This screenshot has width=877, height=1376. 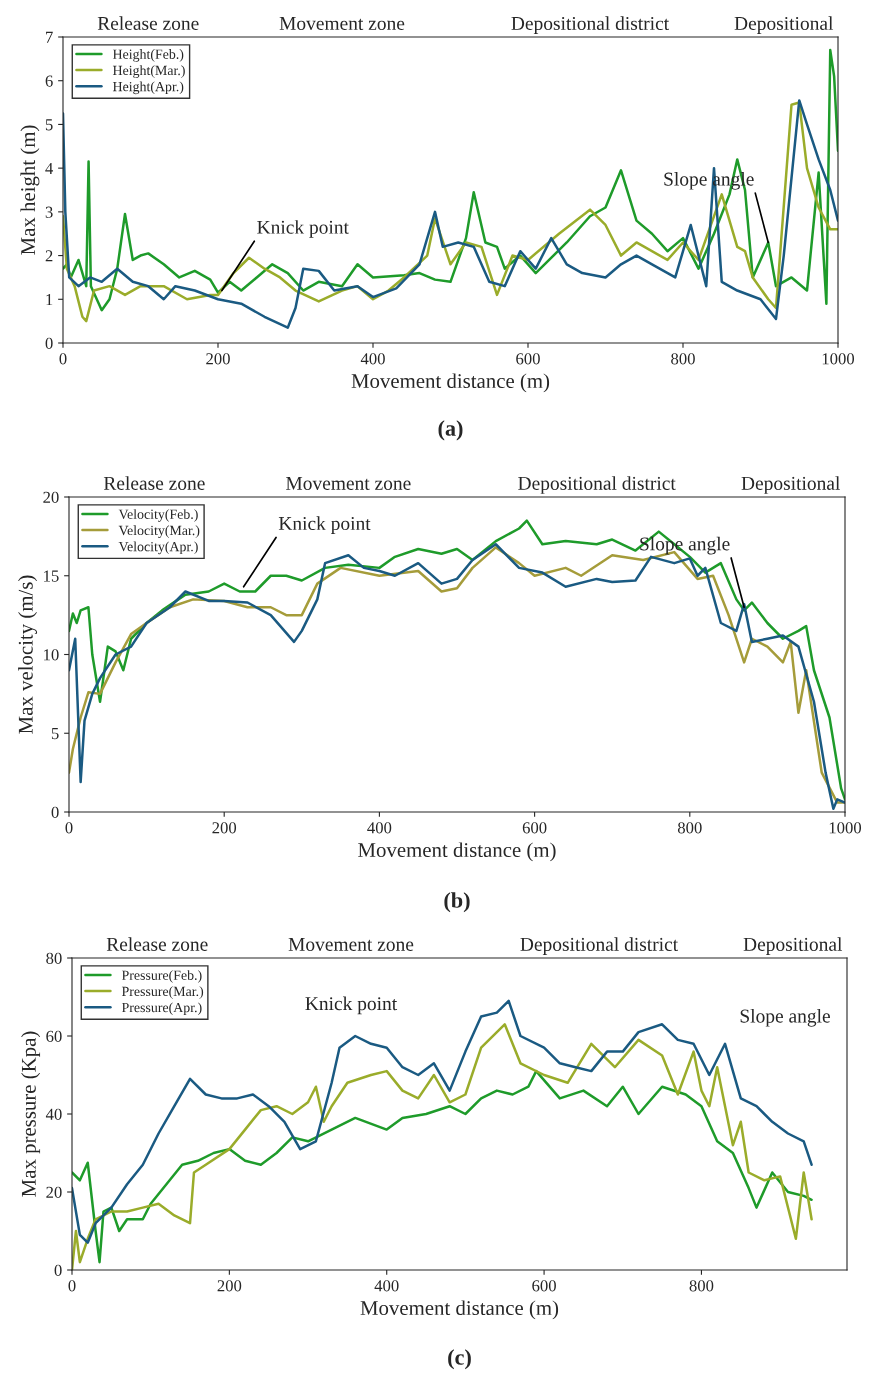 What do you see at coordinates (51, 576) in the screenshot?
I see `y-tick-label: 15` at bounding box center [51, 576].